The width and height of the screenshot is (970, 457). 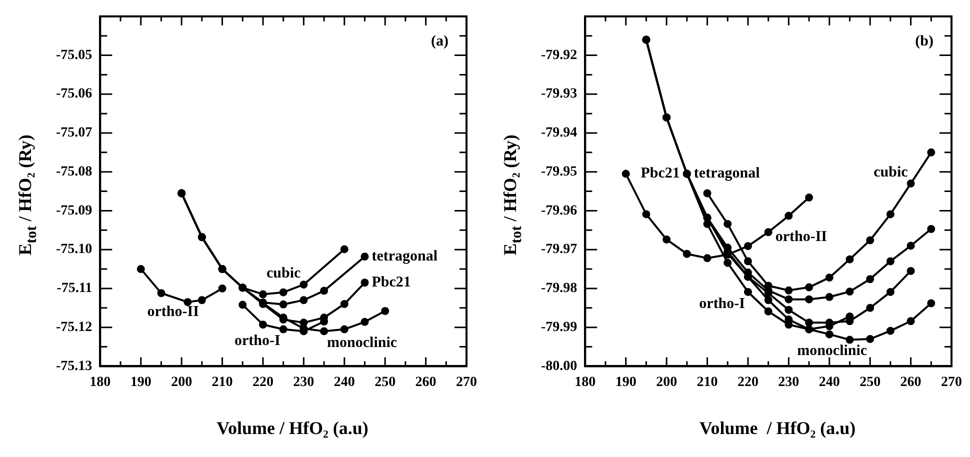 What do you see at coordinates (727, 174) in the screenshot?
I see `series-label: tetragonal` at bounding box center [727, 174].